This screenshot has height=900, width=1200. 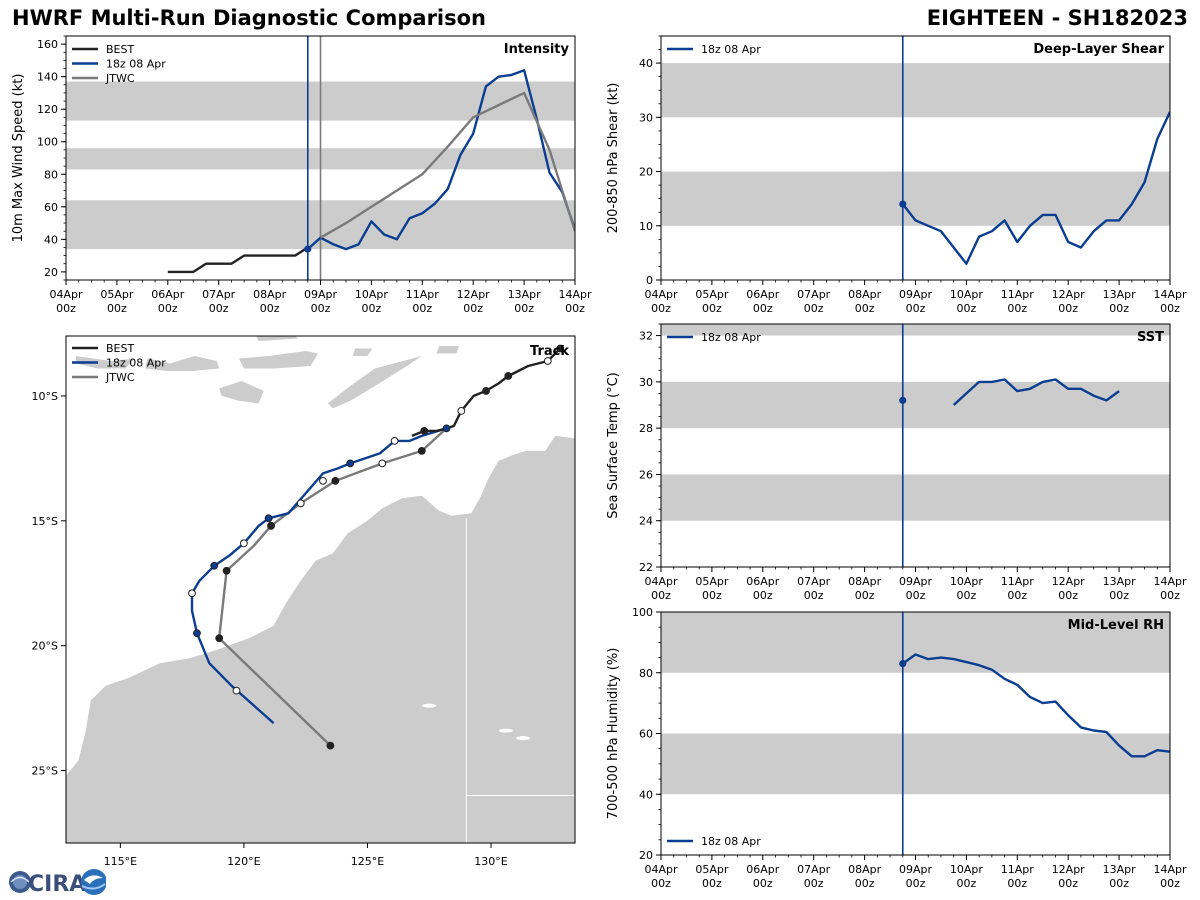 I want to click on track-ytick-label: 10°S, so click(x=45, y=396).